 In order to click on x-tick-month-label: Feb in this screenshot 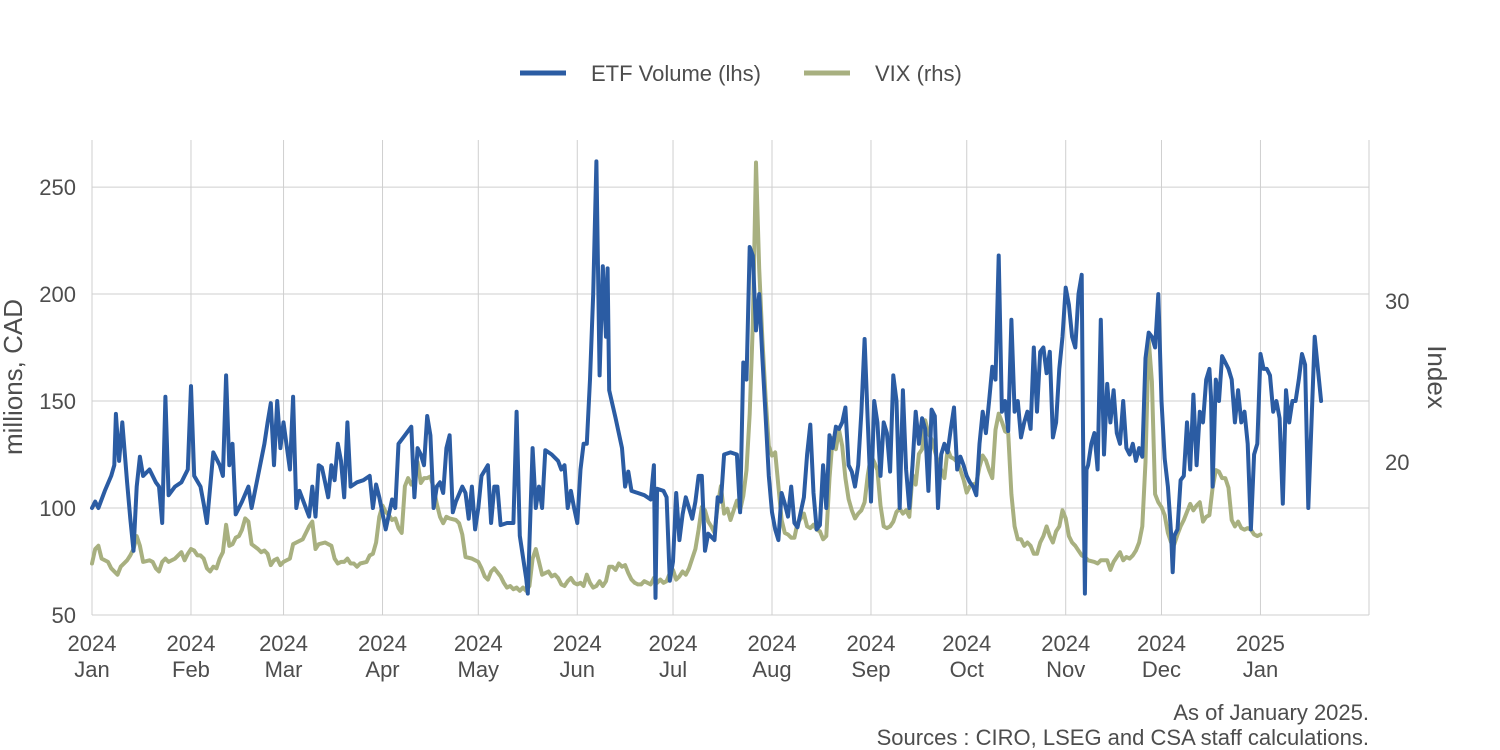, I will do `click(191, 669)`.